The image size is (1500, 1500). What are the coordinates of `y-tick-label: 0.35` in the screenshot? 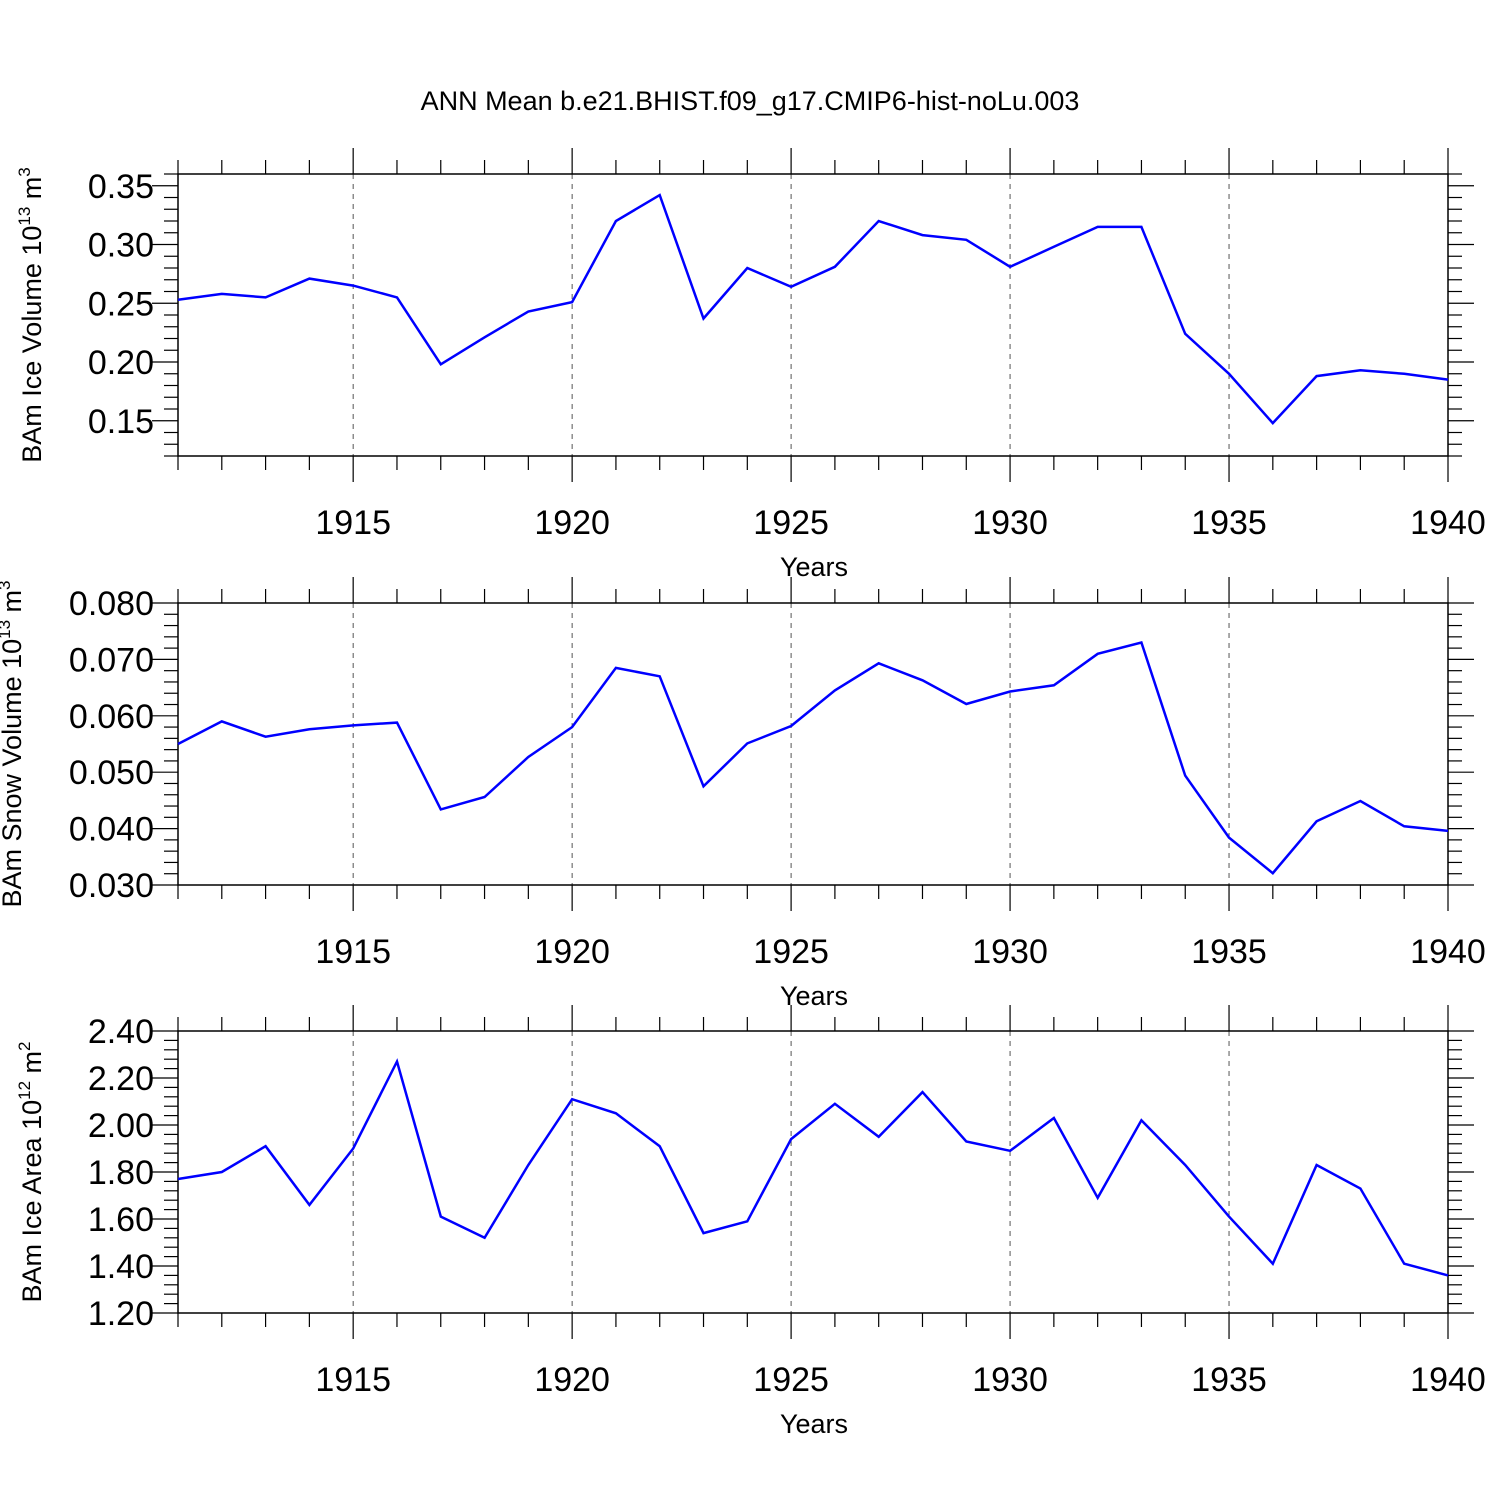 It's located at (121, 187).